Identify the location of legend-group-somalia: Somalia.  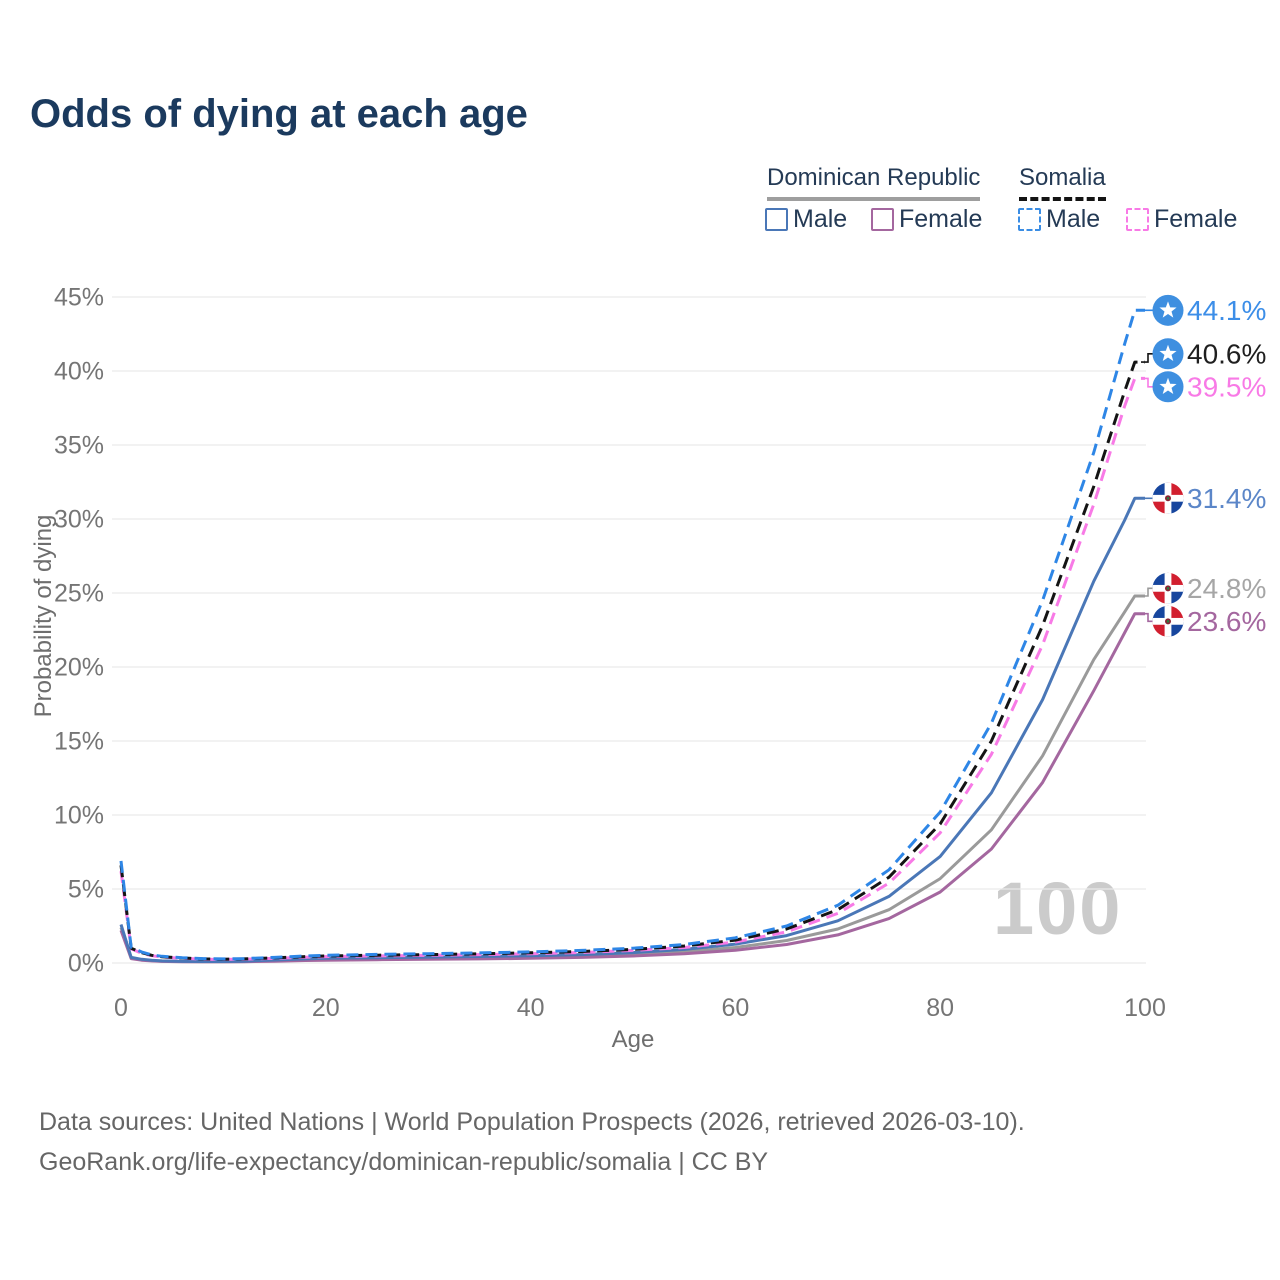
(1062, 182).